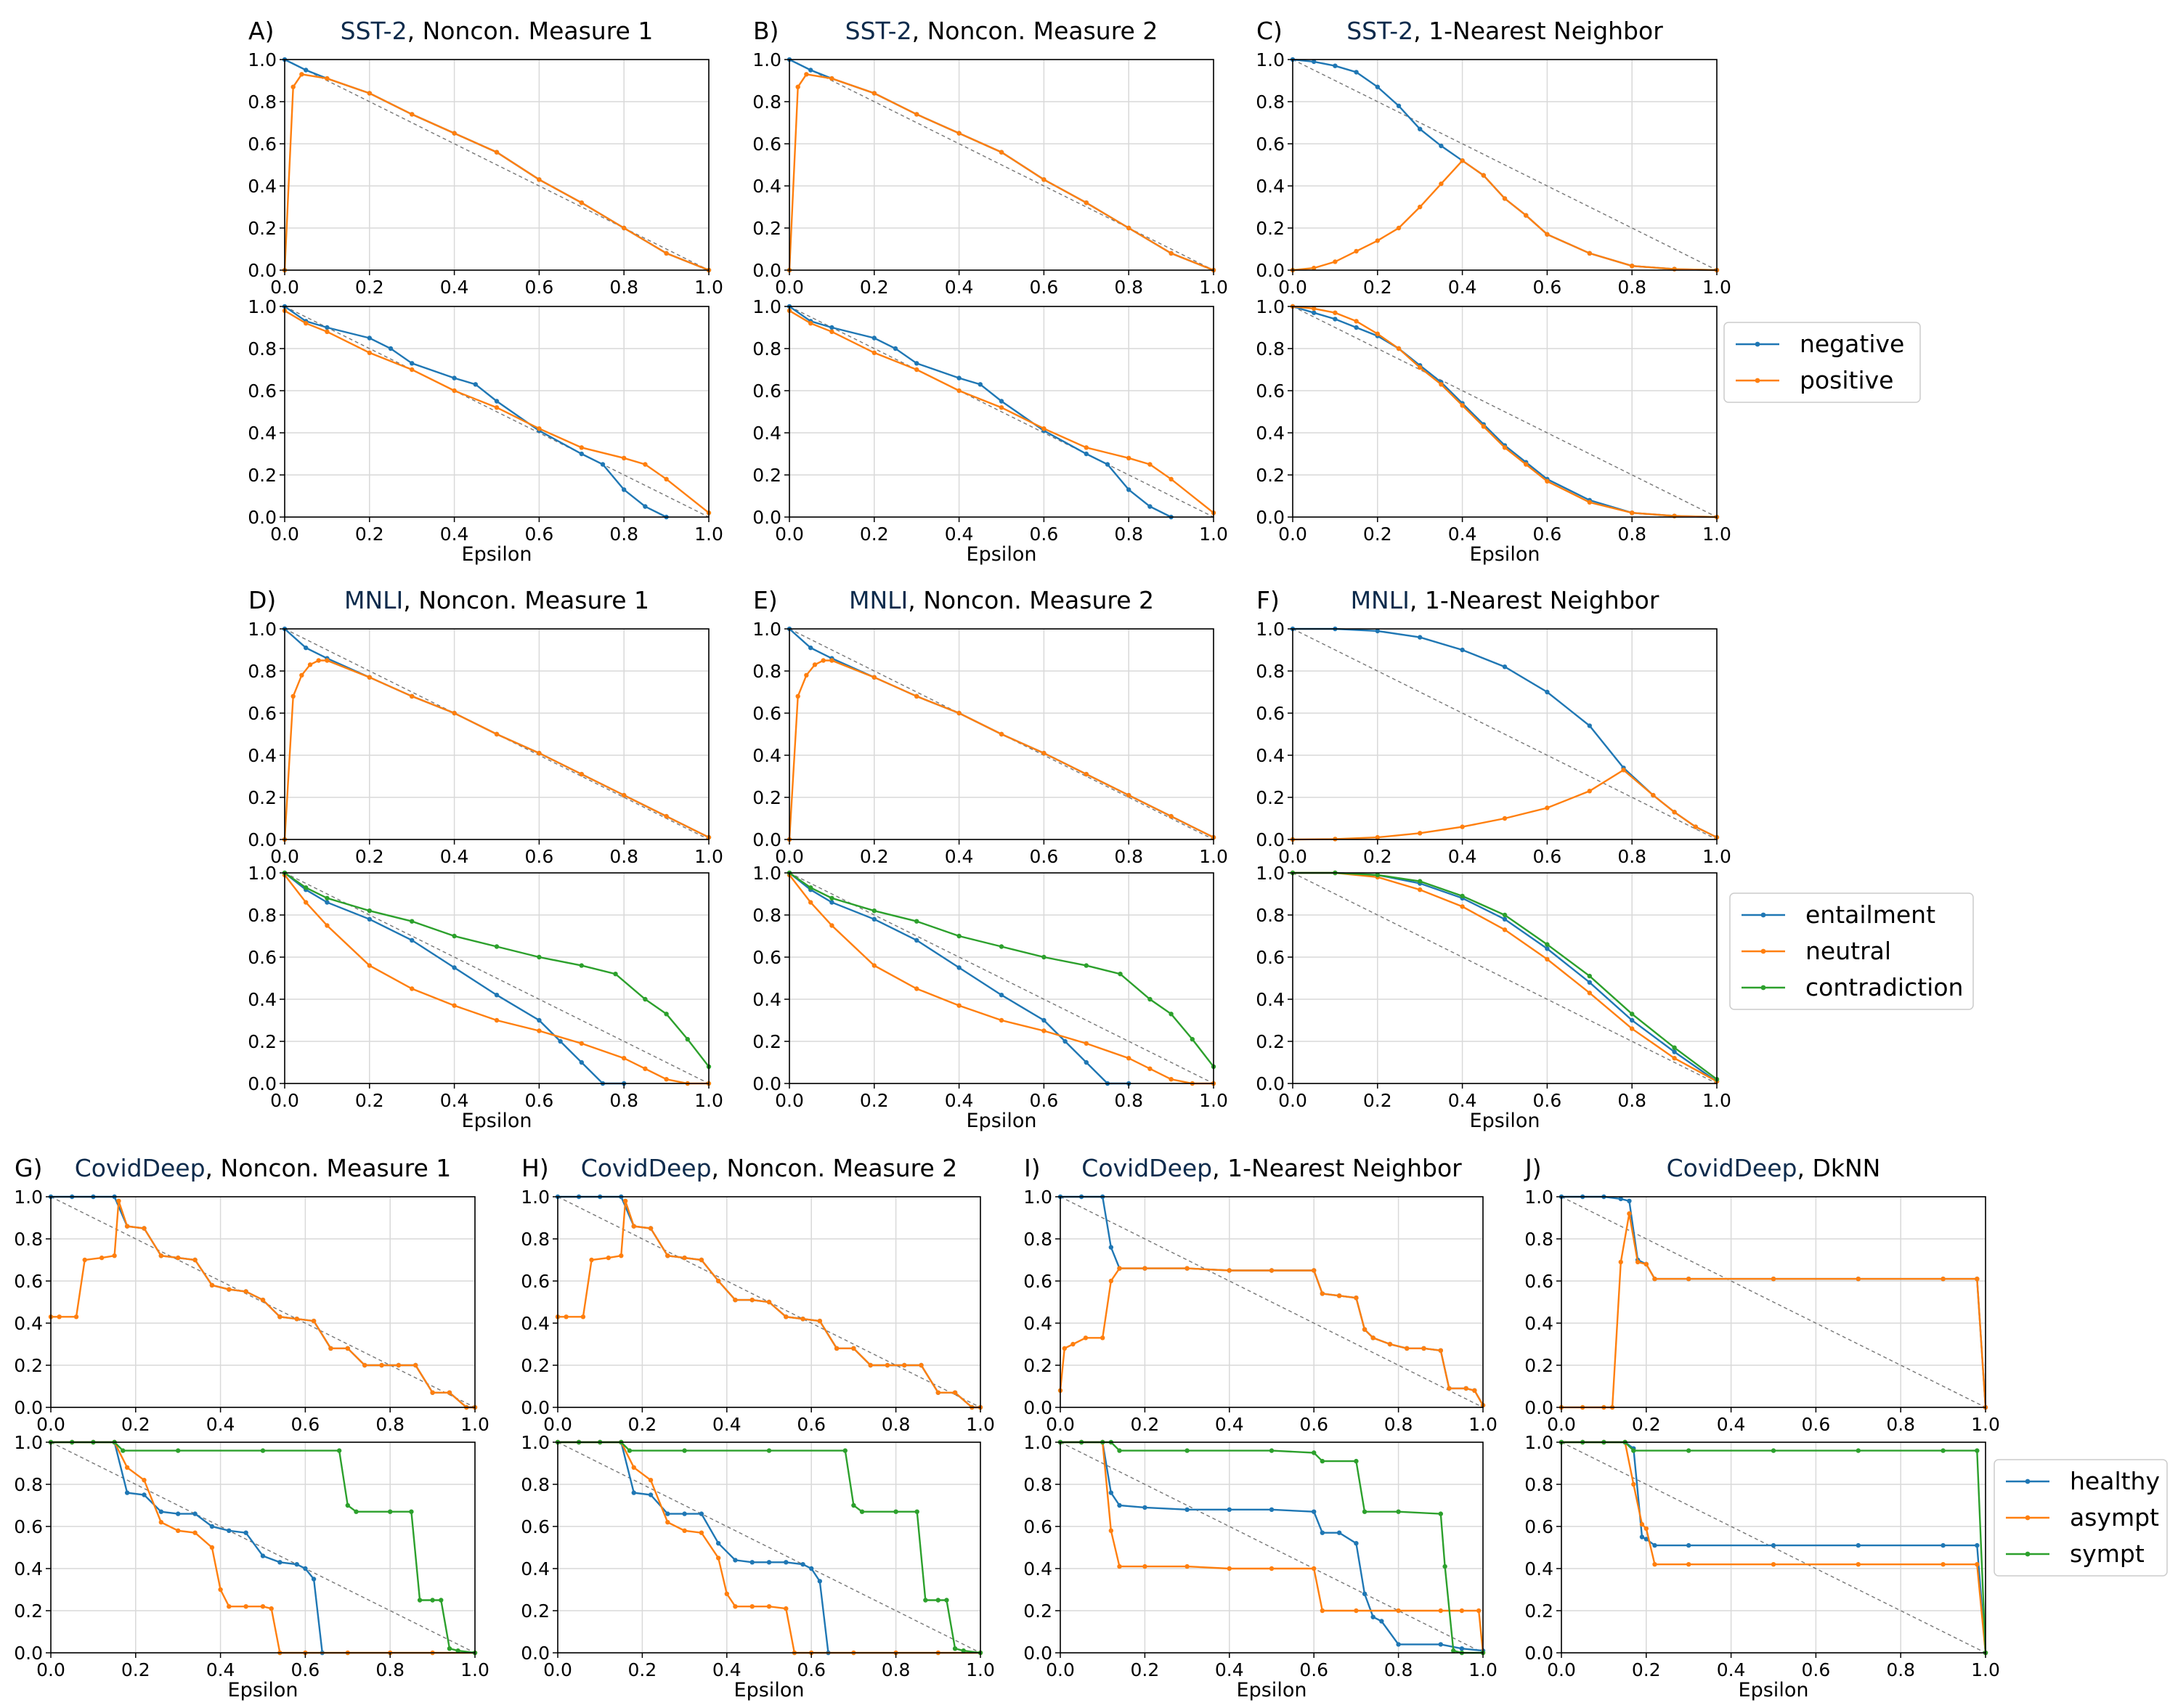 The height and width of the screenshot is (1708, 2170). What do you see at coordinates (1851, 951) in the screenshot?
I see `legend-mnli: entailment neutral contradiction` at bounding box center [1851, 951].